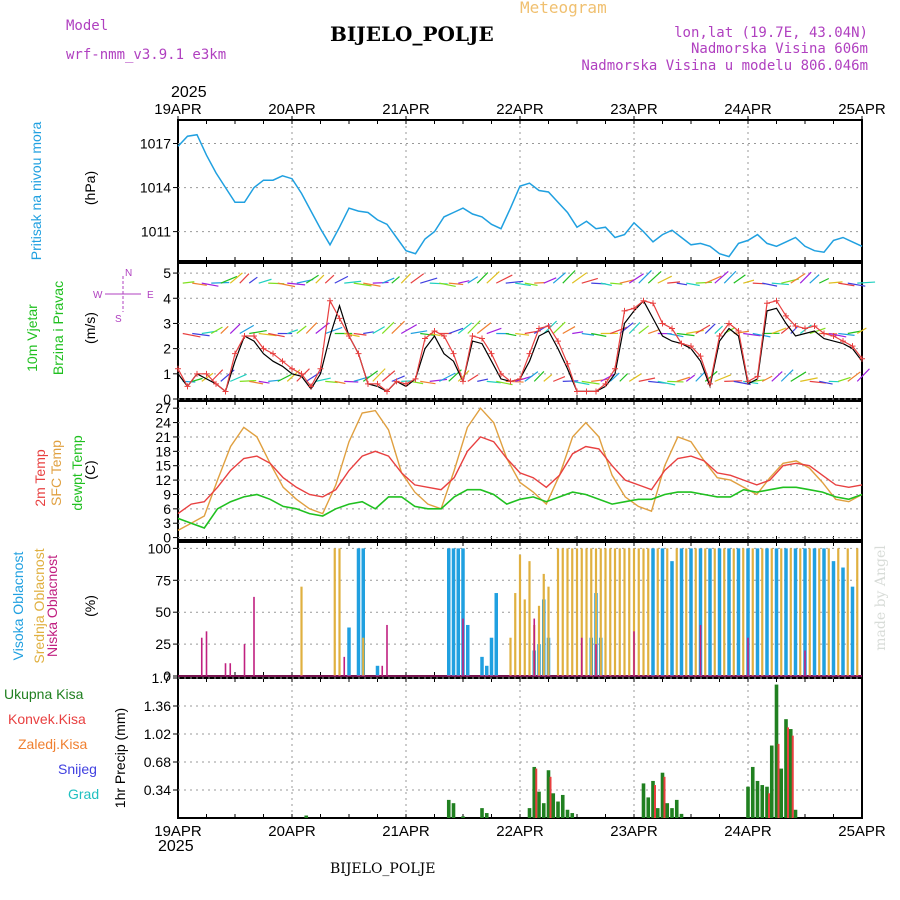 The width and height of the screenshot is (900, 900). I want to click on time-label-bottom: 19APR, so click(178, 831).